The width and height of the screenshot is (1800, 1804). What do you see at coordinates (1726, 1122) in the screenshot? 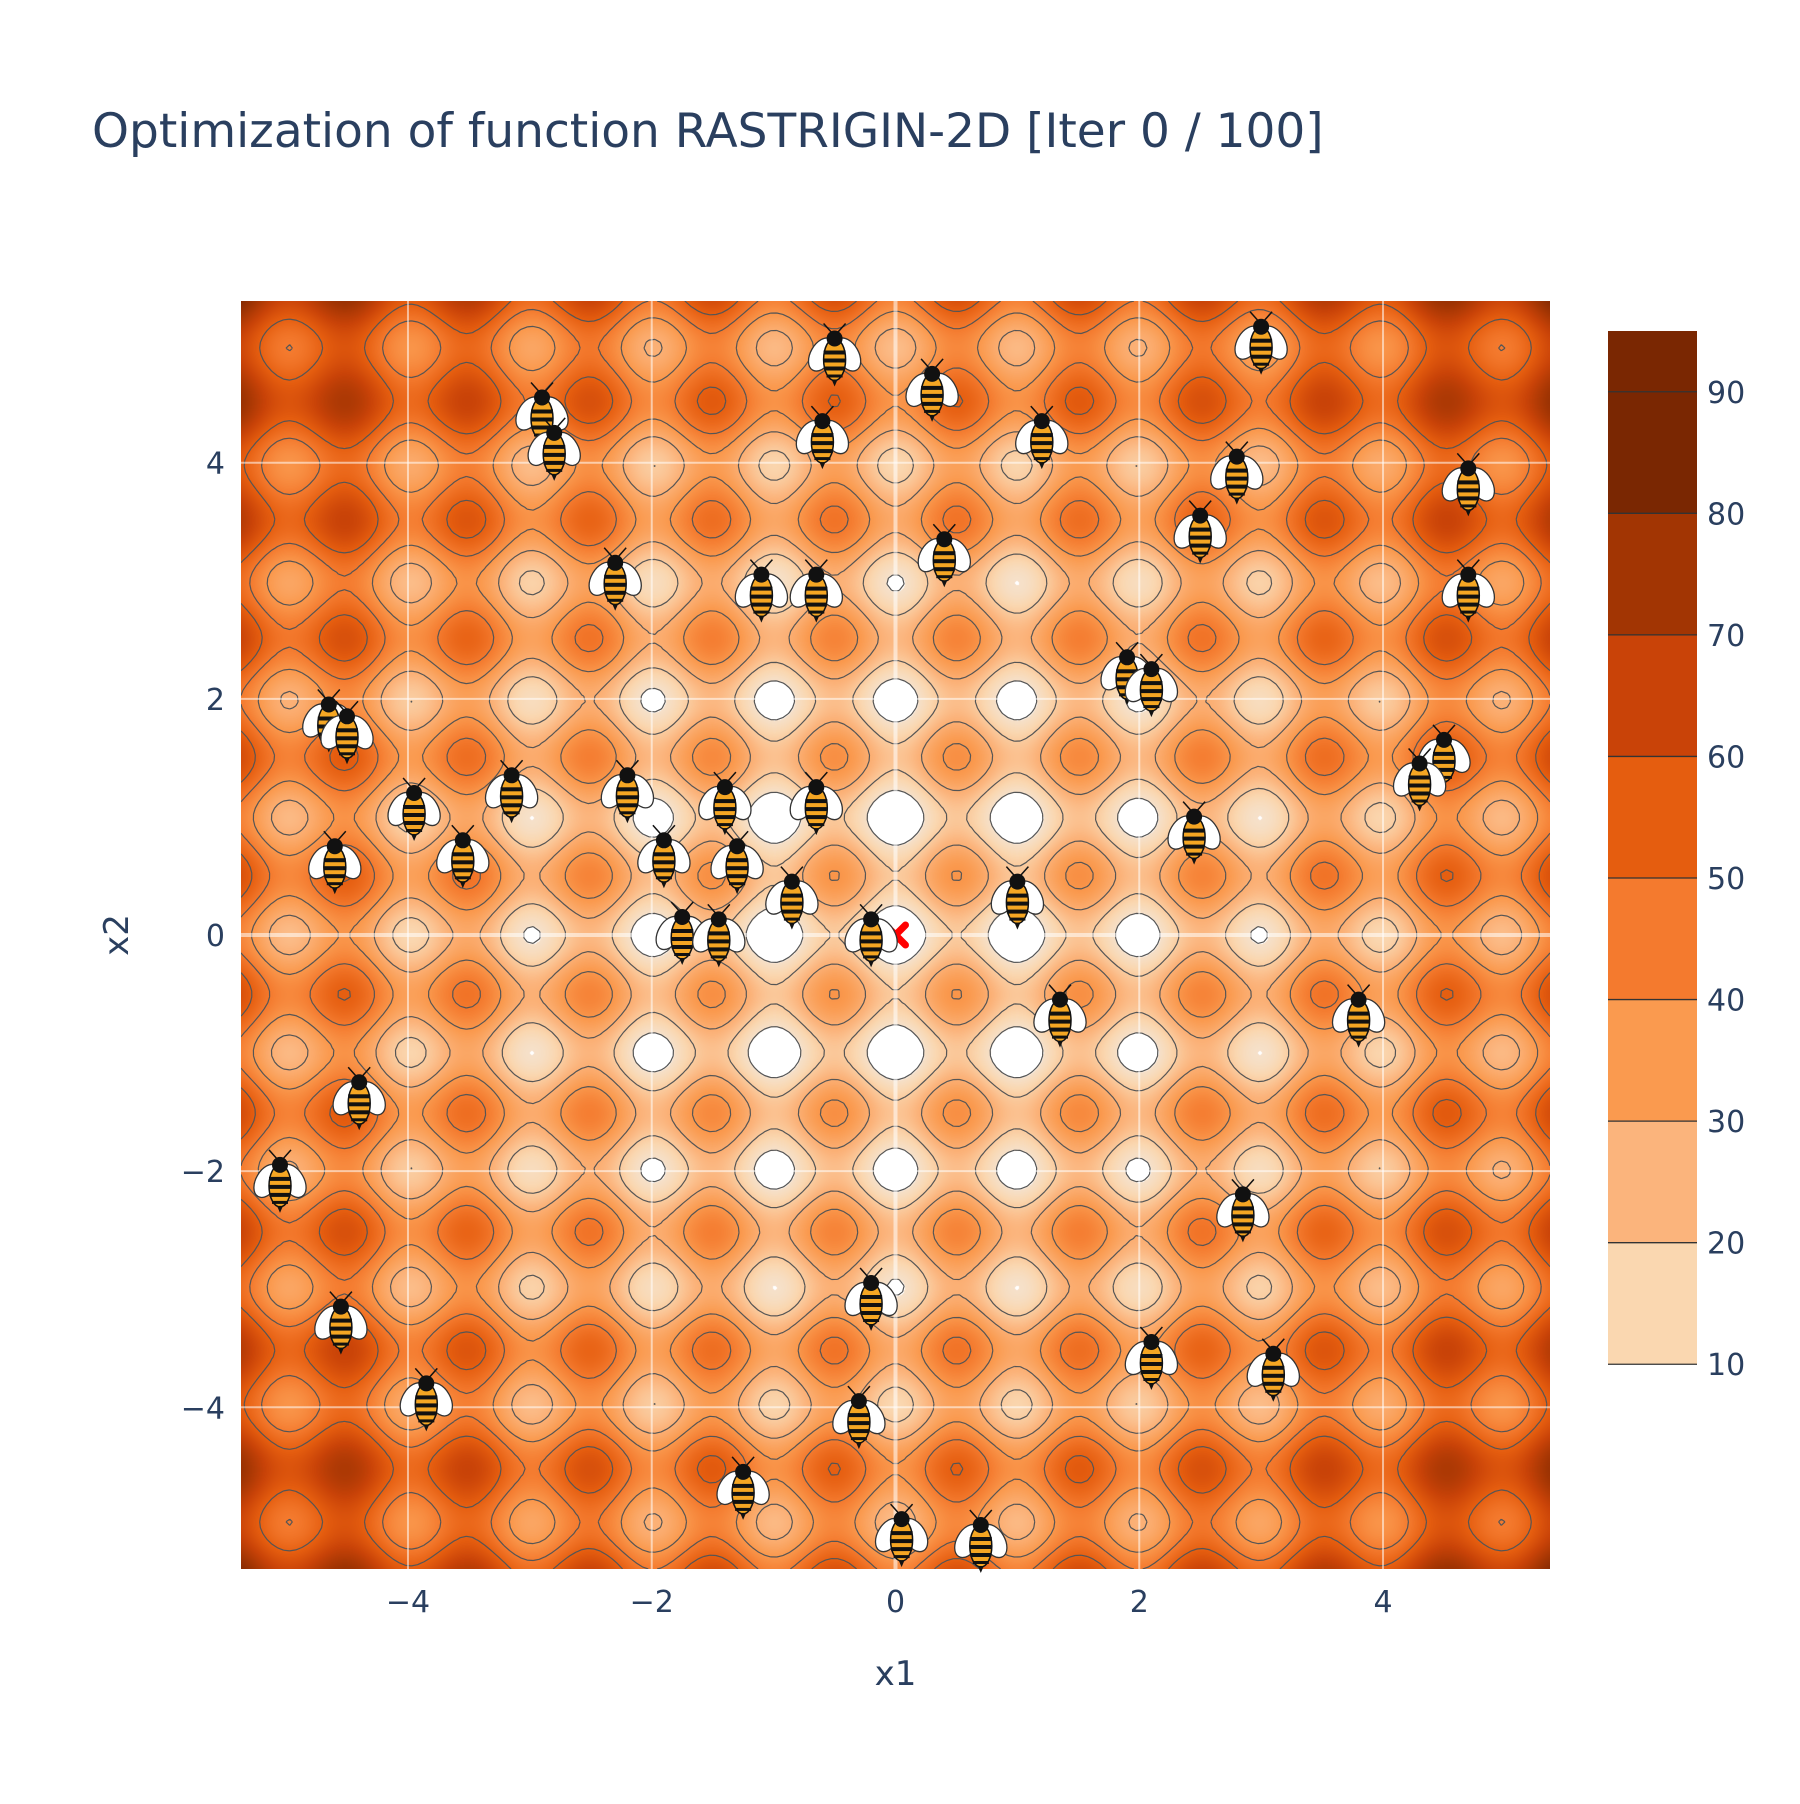
I see `colorbar-tick-label: 30` at bounding box center [1726, 1122].